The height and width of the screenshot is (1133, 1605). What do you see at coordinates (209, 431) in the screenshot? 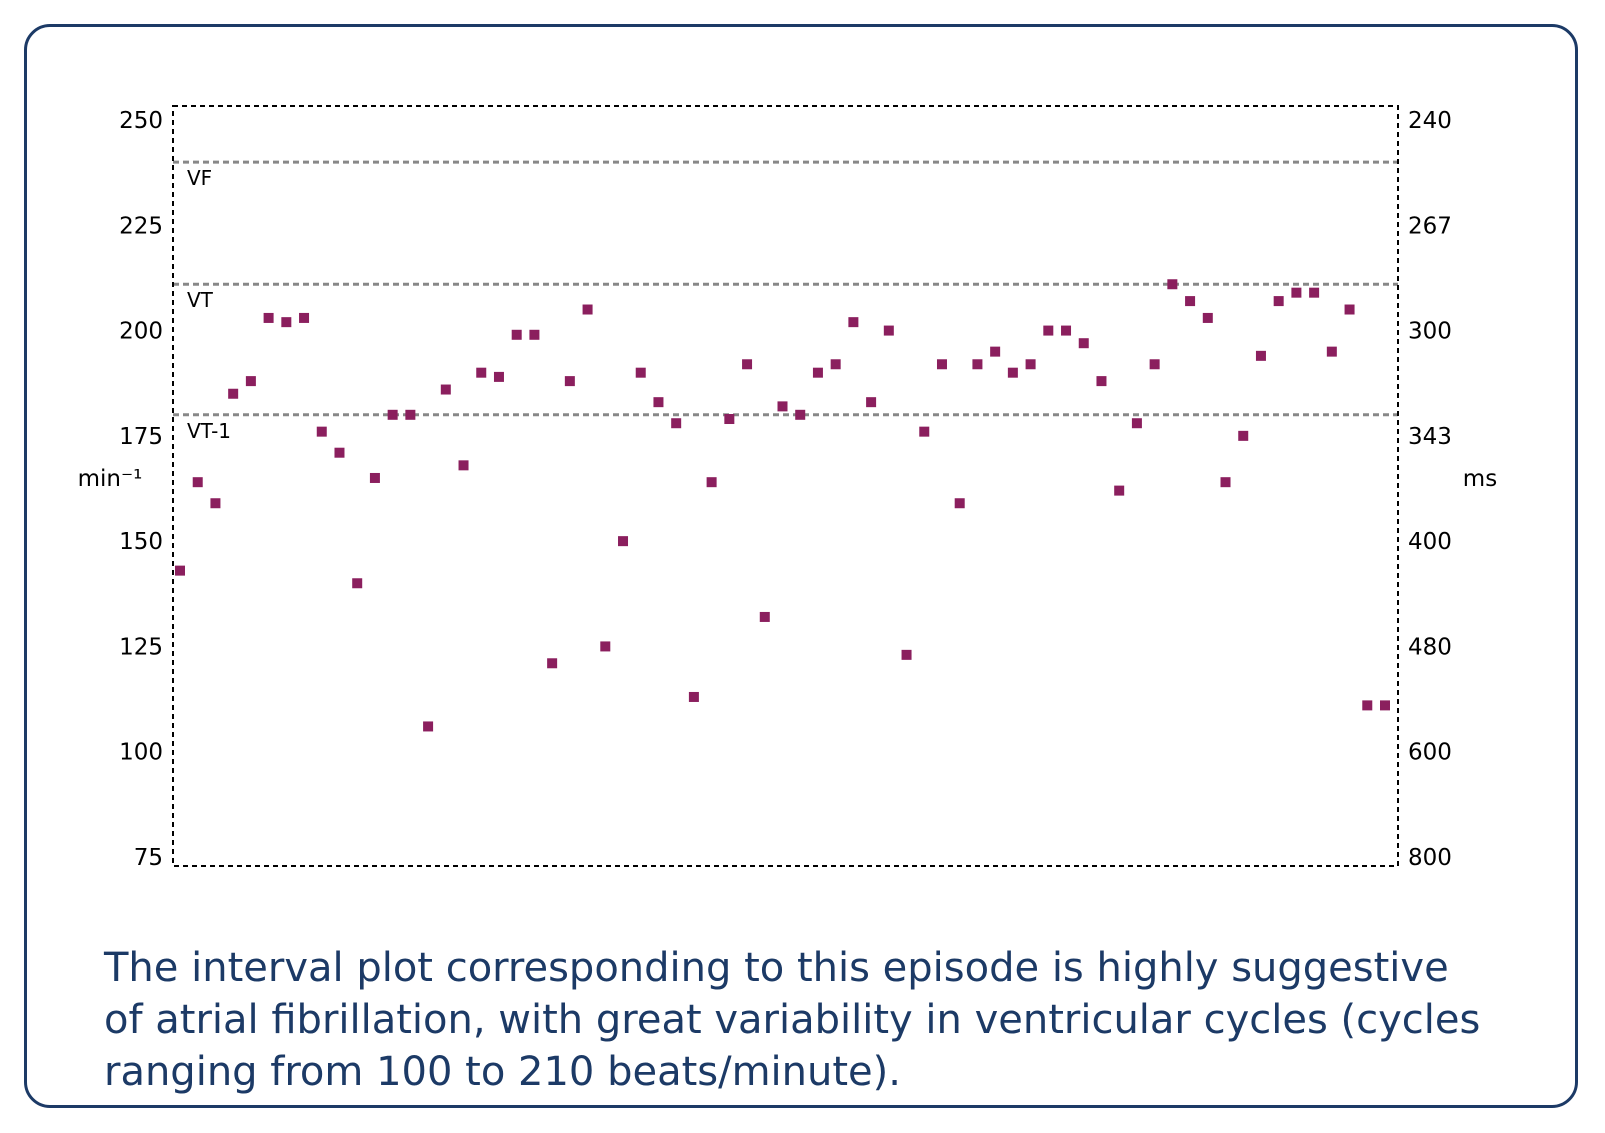
I see `zone-label-vt-1: VT-1` at bounding box center [209, 431].